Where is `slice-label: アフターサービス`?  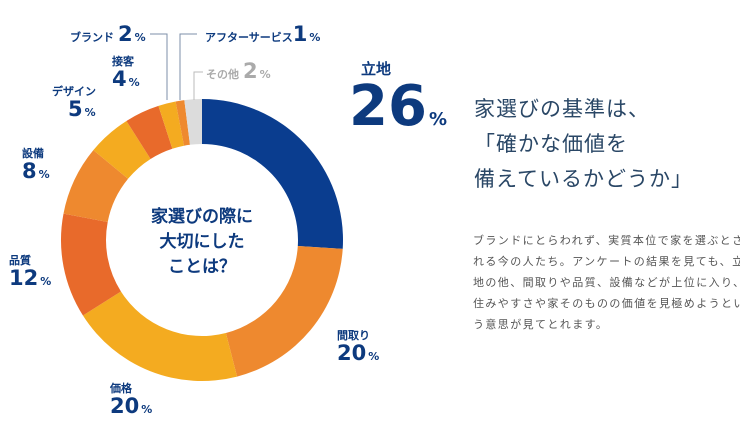
slice-label: アフターサービス is located at coordinates (249, 37).